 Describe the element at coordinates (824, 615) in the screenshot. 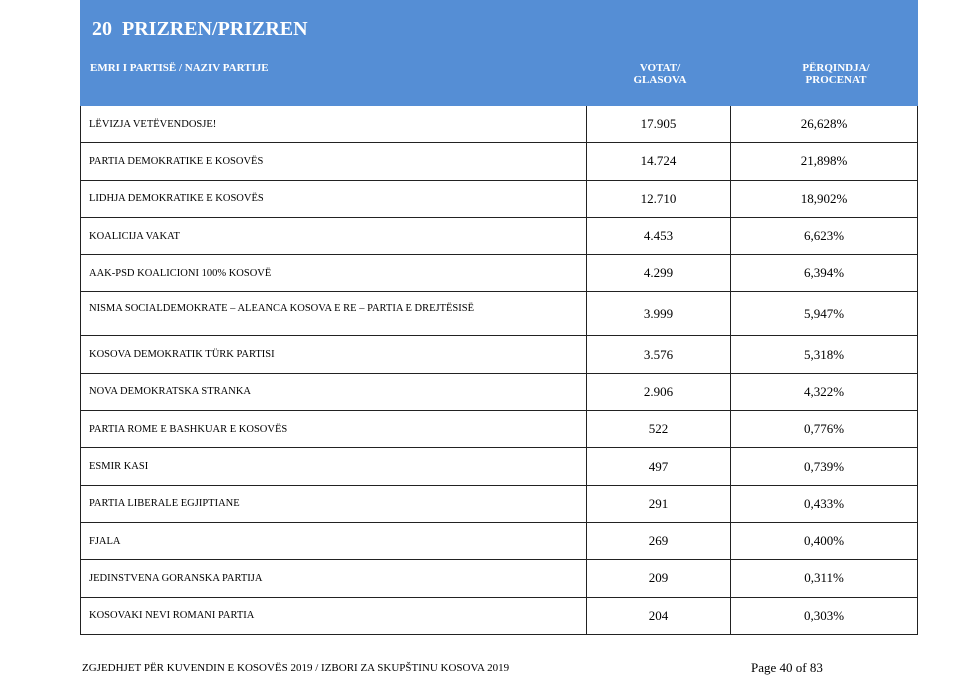

I see `percentage: 0,303%` at that location.